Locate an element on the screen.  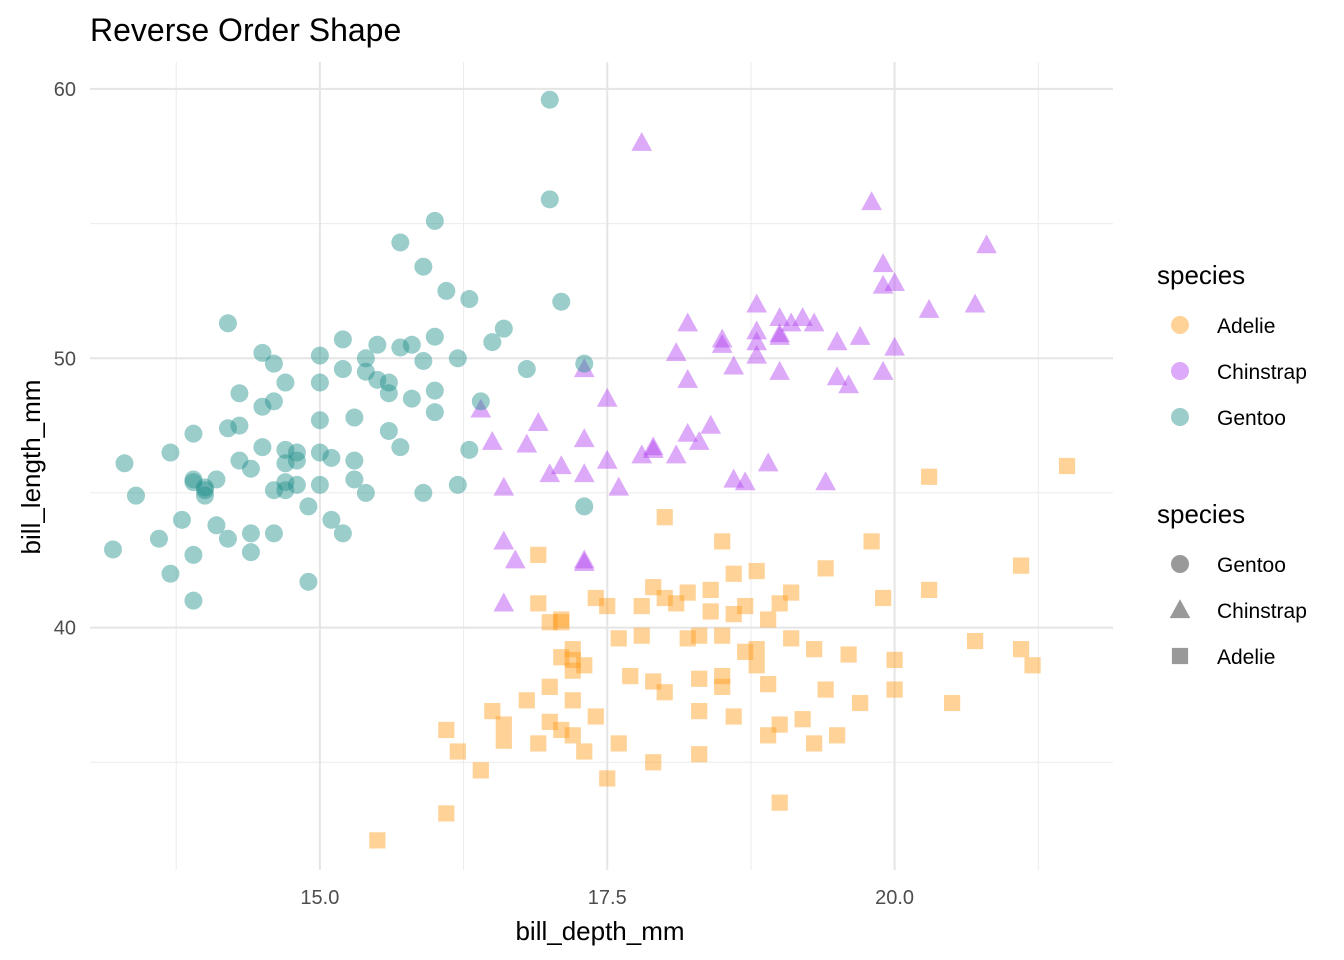
chart-title: Reverse Order Shape is located at coordinates (245, 30).